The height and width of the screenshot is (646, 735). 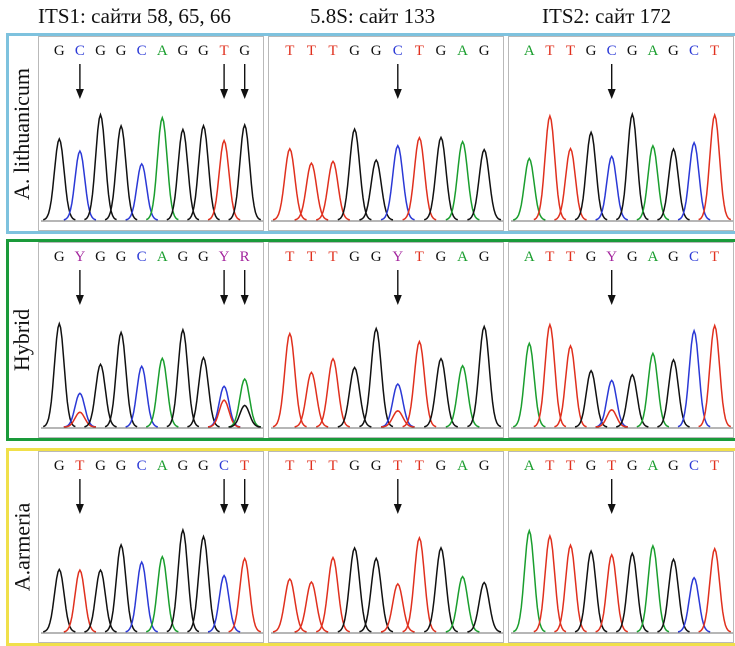 I want to click on header-5-8s: 5.8S: сайт 133, so click(x=373, y=16).